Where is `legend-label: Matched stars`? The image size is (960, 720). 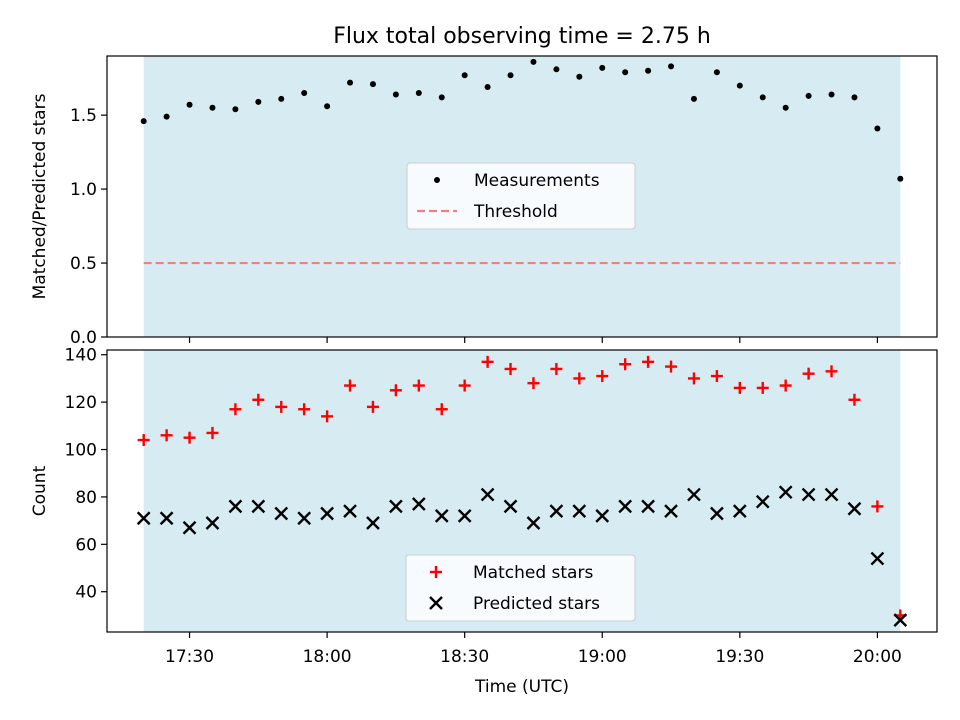
legend-label: Matched stars is located at coordinates (533, 573).